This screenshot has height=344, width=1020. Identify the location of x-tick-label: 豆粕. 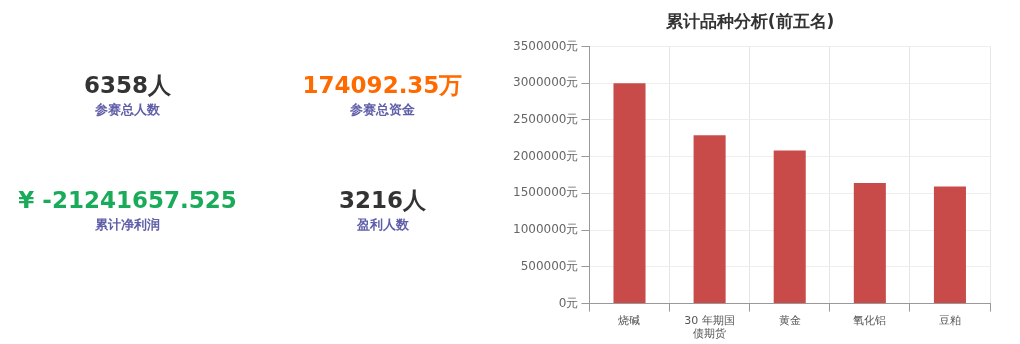
(949, 321).